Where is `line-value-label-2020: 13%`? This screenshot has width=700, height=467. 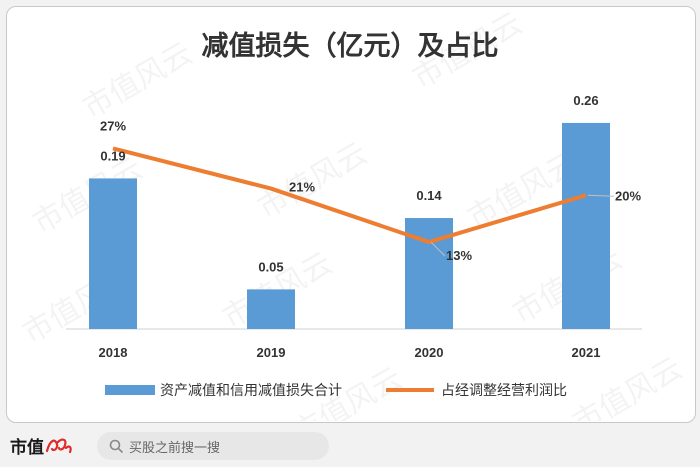
line-value-label-2020: 13% is located at coordinates (459, 255).